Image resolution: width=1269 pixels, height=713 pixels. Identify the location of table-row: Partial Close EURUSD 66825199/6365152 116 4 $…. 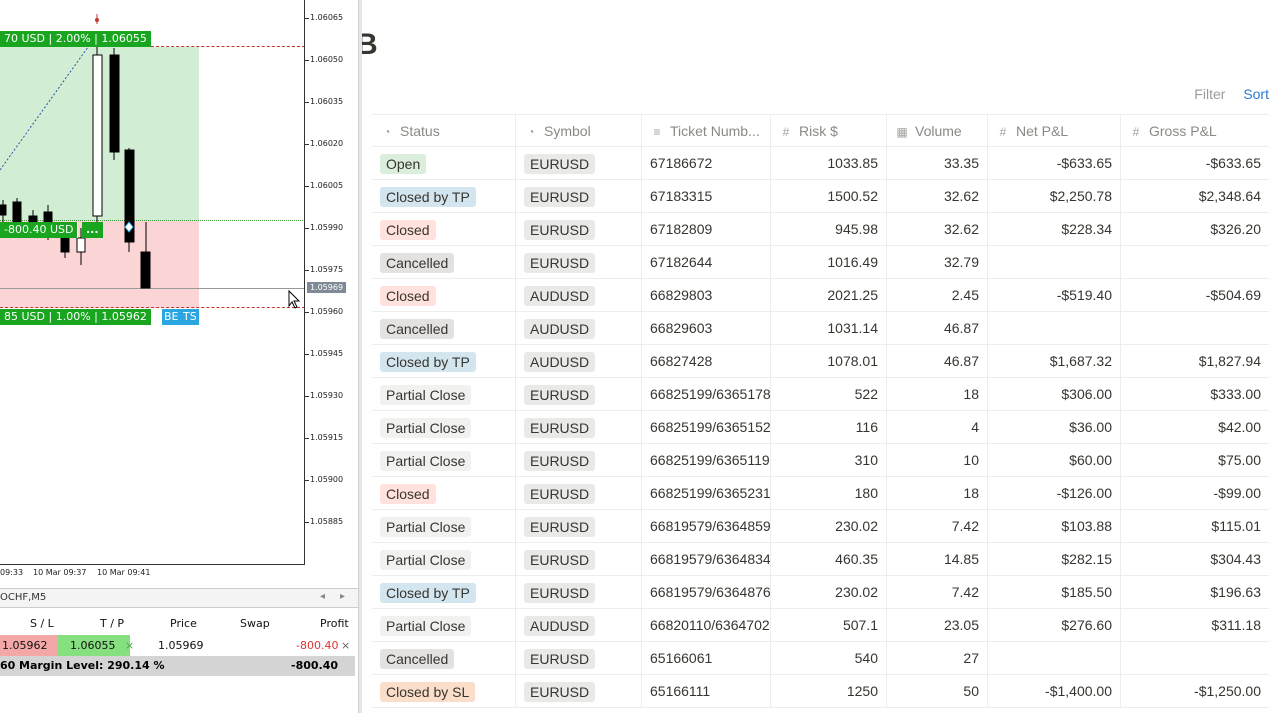
(820, 427).